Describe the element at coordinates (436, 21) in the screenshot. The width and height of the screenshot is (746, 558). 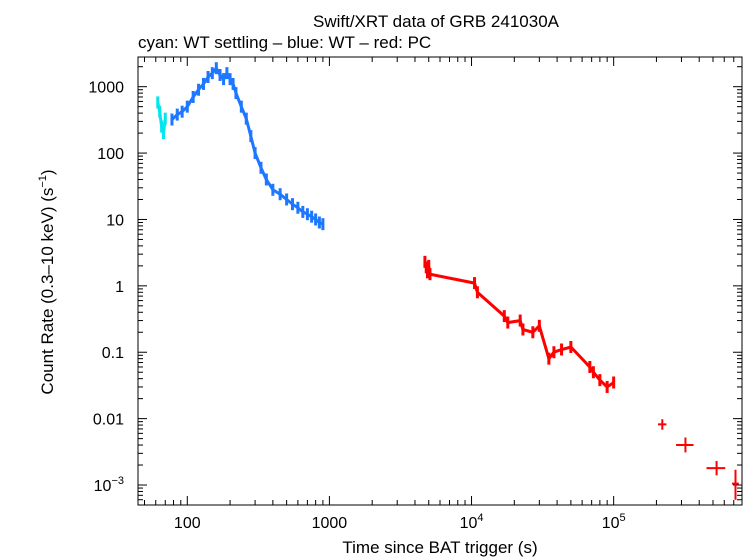
I see `chart-title: Swift/XRT data of GRB 241030A` at that location.